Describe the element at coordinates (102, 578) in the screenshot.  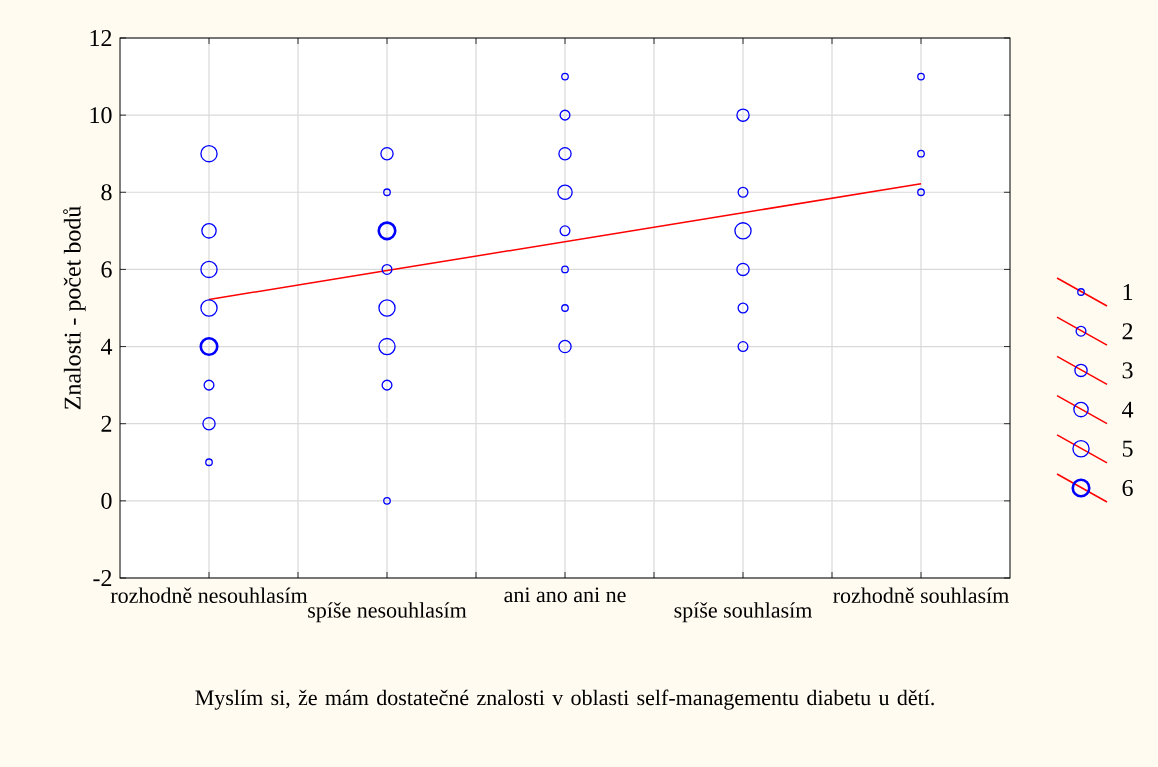
I see `y-tick-label: -2` at that location.